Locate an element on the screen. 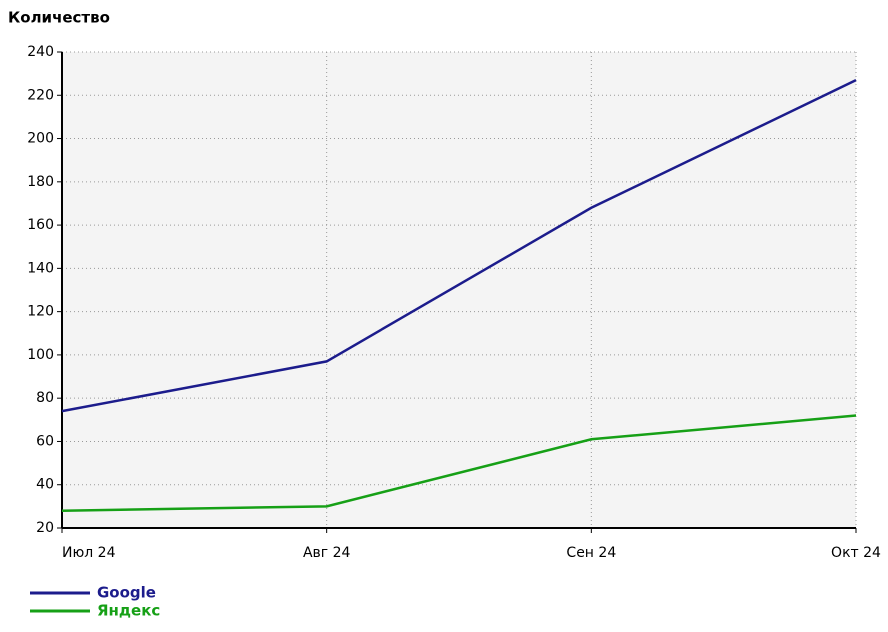 The height and width of the screenshot is (632, 888). legend-label: Яндекс is located at coordinates (128, 611).